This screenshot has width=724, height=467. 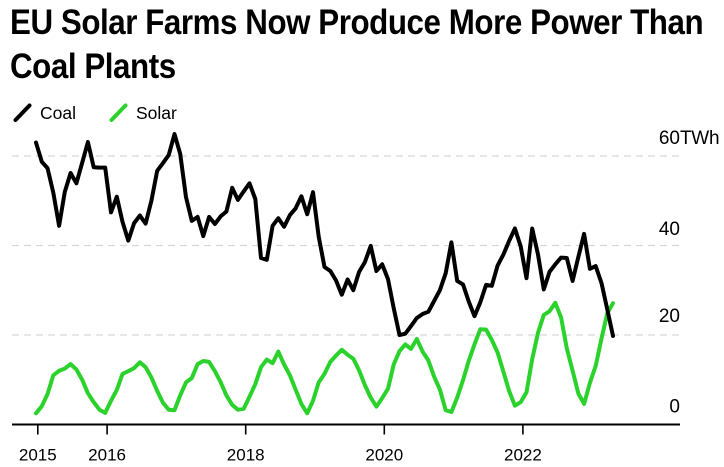 I want to click on svg-text: 40, so click(x=669, y=229).